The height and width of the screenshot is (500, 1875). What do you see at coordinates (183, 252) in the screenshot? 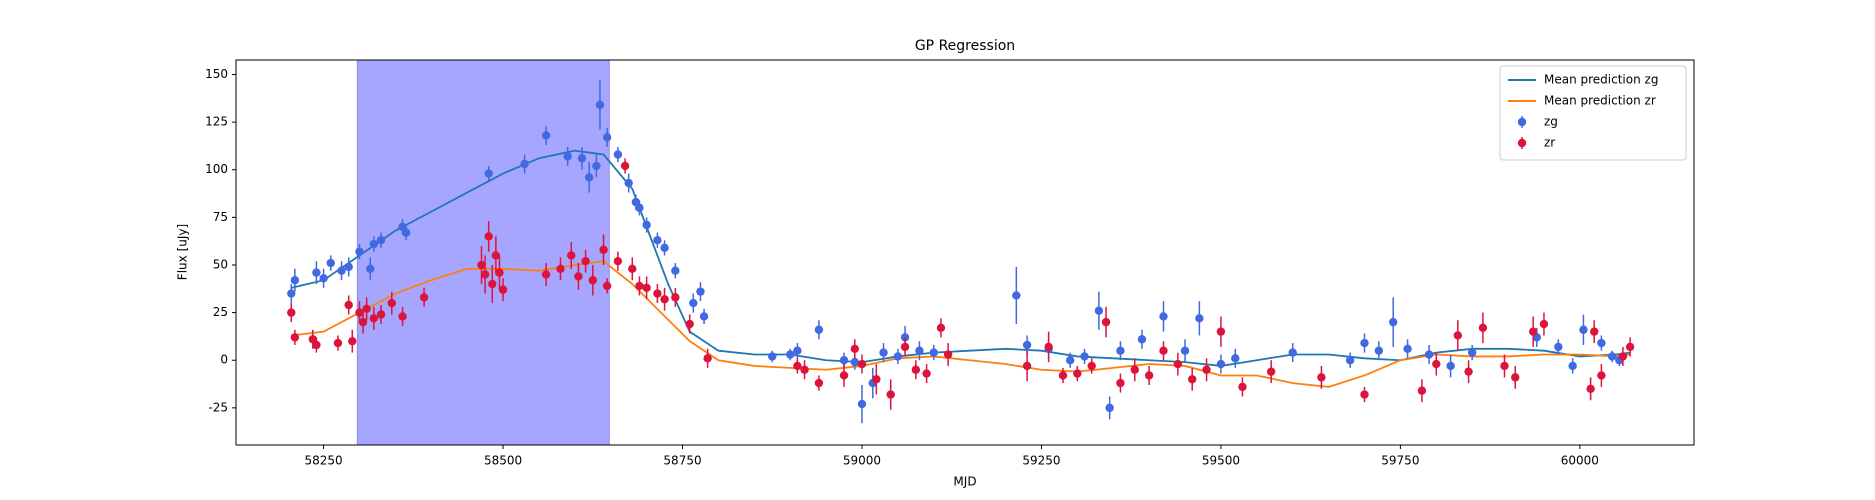
I see `y-axis-label: Flux [uJy]` at bounding box center [183, 252].